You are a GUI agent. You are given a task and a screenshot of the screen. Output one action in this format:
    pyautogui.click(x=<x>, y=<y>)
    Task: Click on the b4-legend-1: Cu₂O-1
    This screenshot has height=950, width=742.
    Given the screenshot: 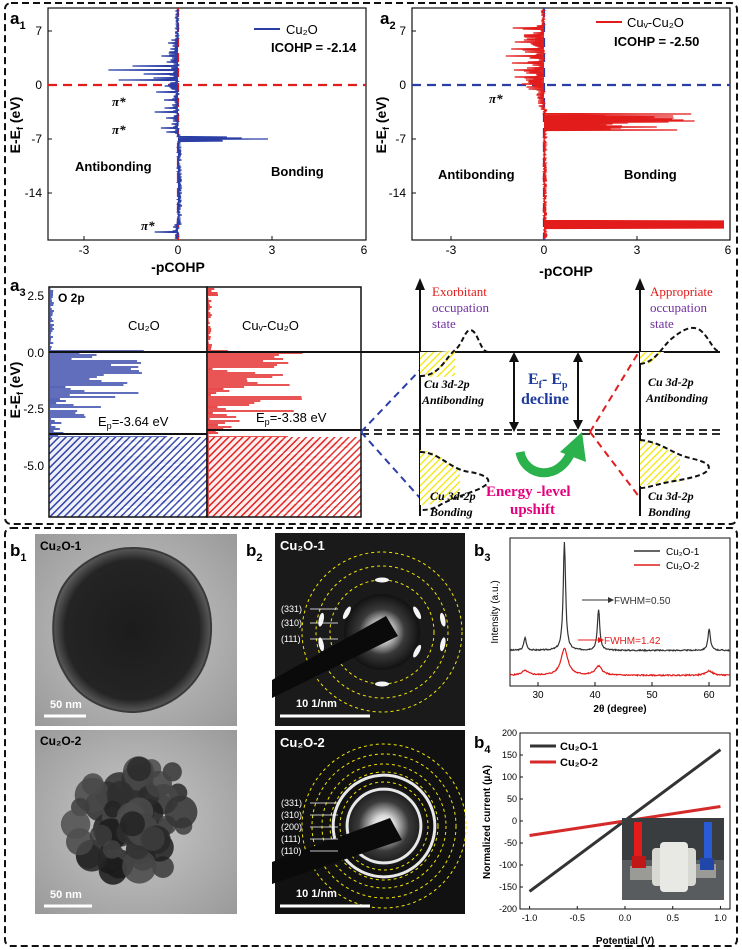 What is the action you would take?
    pyautogui.click(x=579, y=747)
    